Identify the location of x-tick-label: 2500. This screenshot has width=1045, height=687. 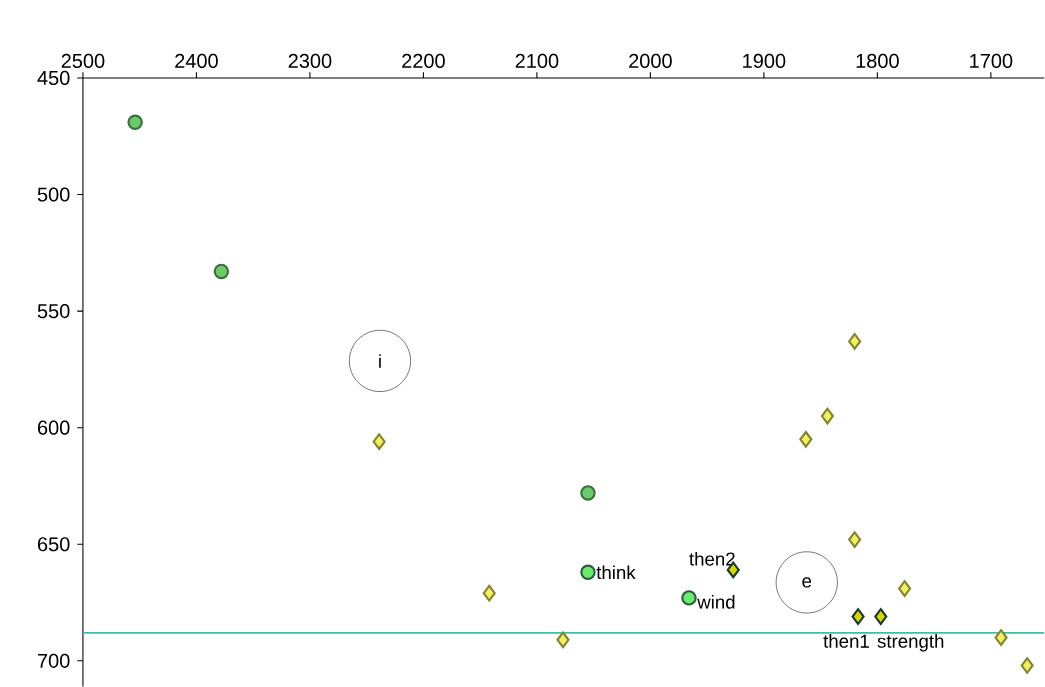
(83, 60).